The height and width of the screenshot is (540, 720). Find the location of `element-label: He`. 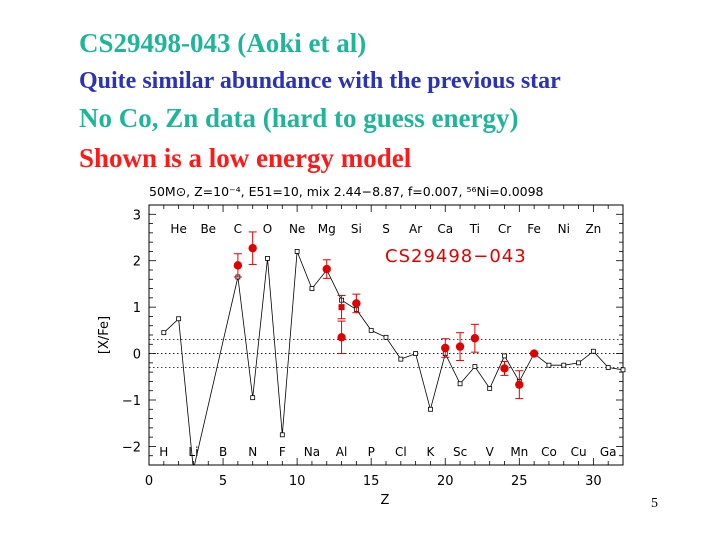

element-label: He is located at coordinates (178, 229).